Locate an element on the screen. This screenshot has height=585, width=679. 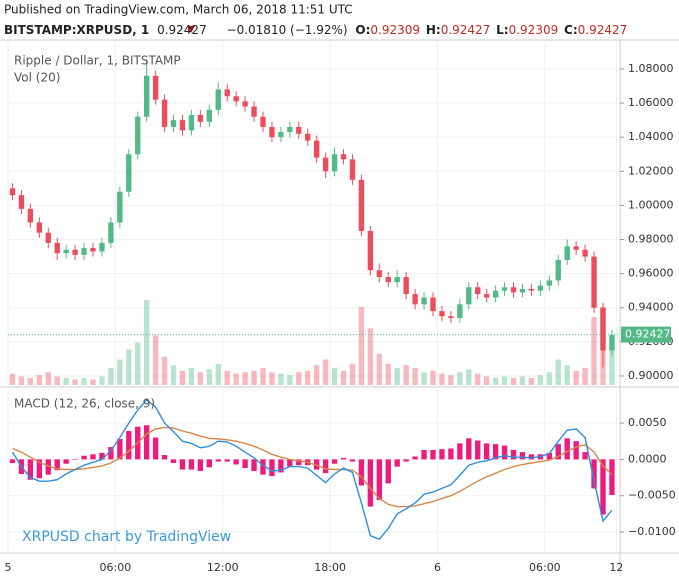
o: 0.92309 is located at coordinates (395, 30).